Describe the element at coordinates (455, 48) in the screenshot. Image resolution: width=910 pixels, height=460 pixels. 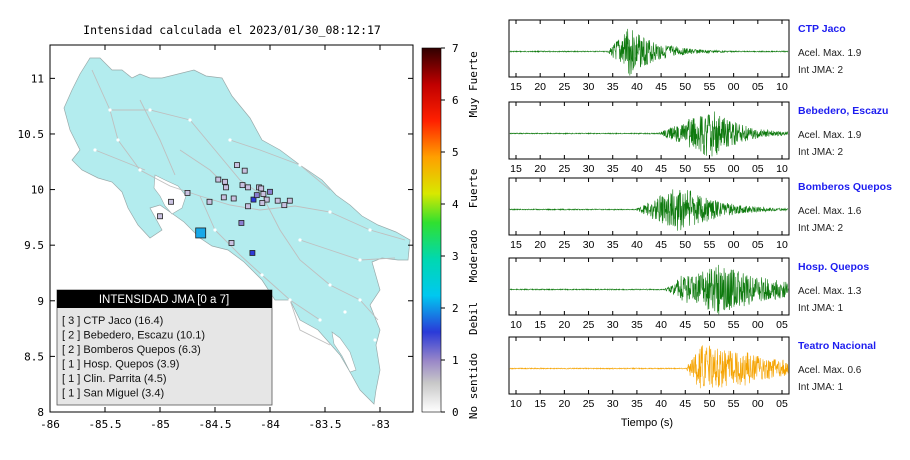
I see `colorbar-tick-label: 7` at that location.